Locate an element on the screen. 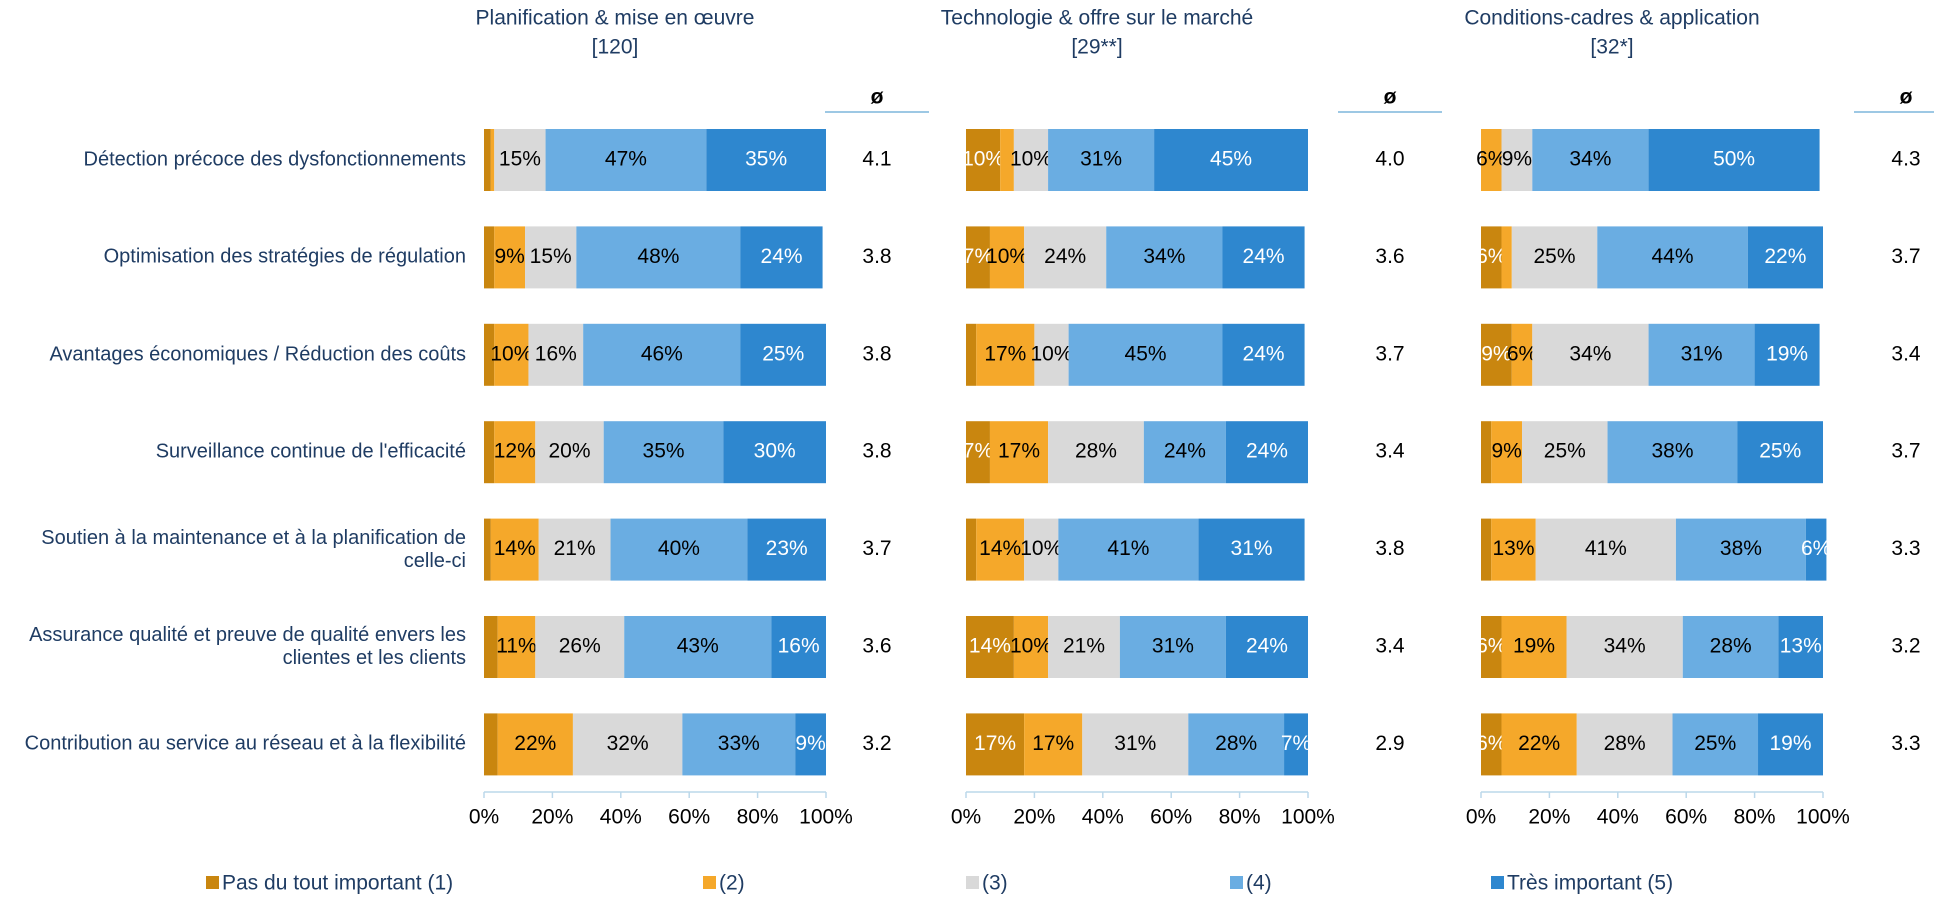  average-title: ø is located at coordinates (1390, 97).